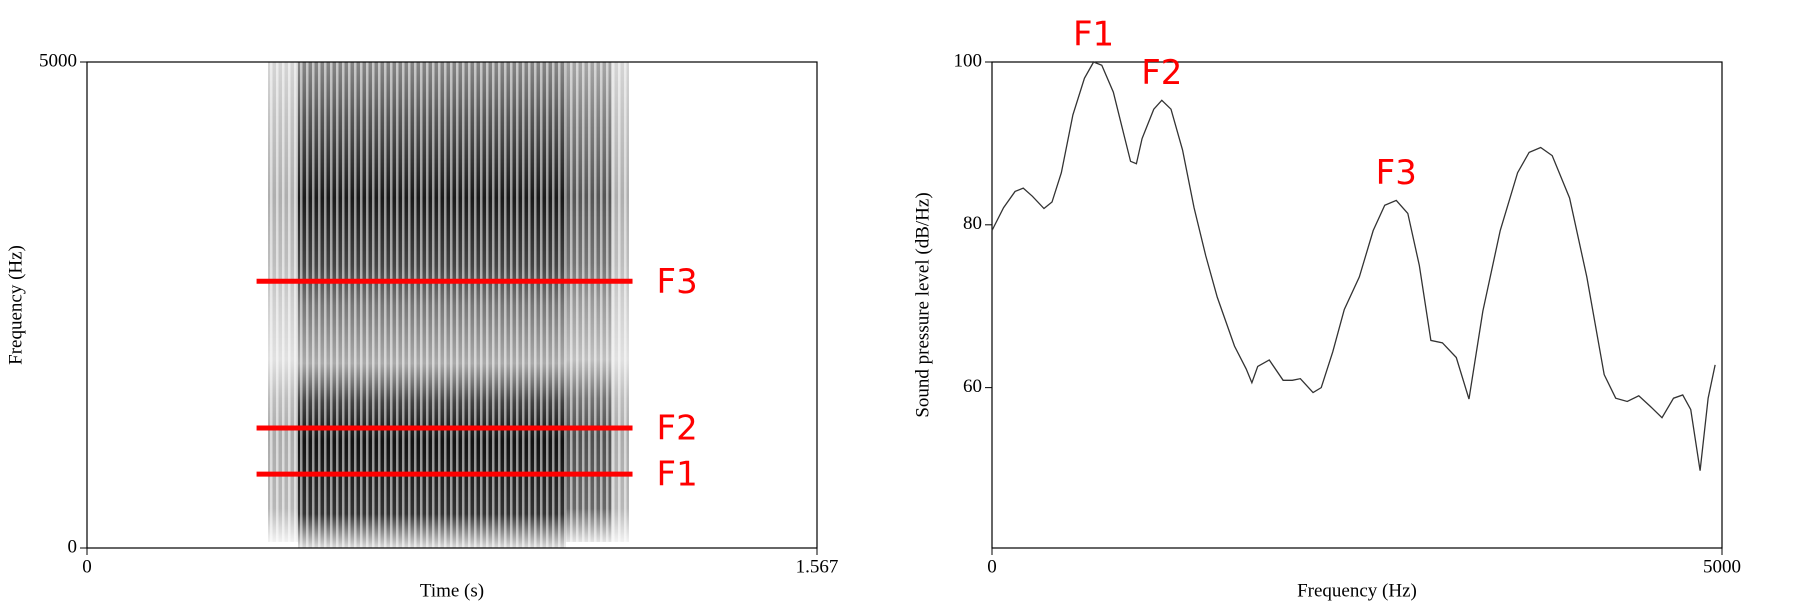 This screenshot has height=604, width=1800. I want to click on formant-label: F3, so click(677, 282).